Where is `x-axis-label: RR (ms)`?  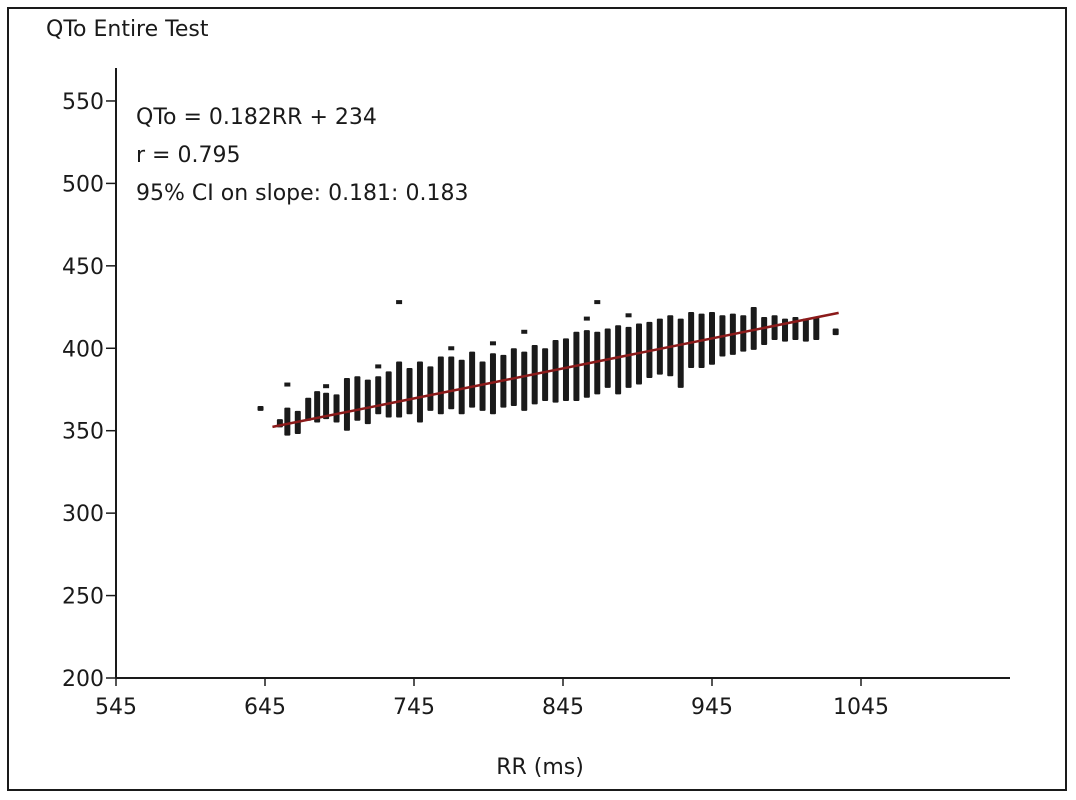 x-axis-label: RR (ms) is located at coordinates (540, 767).